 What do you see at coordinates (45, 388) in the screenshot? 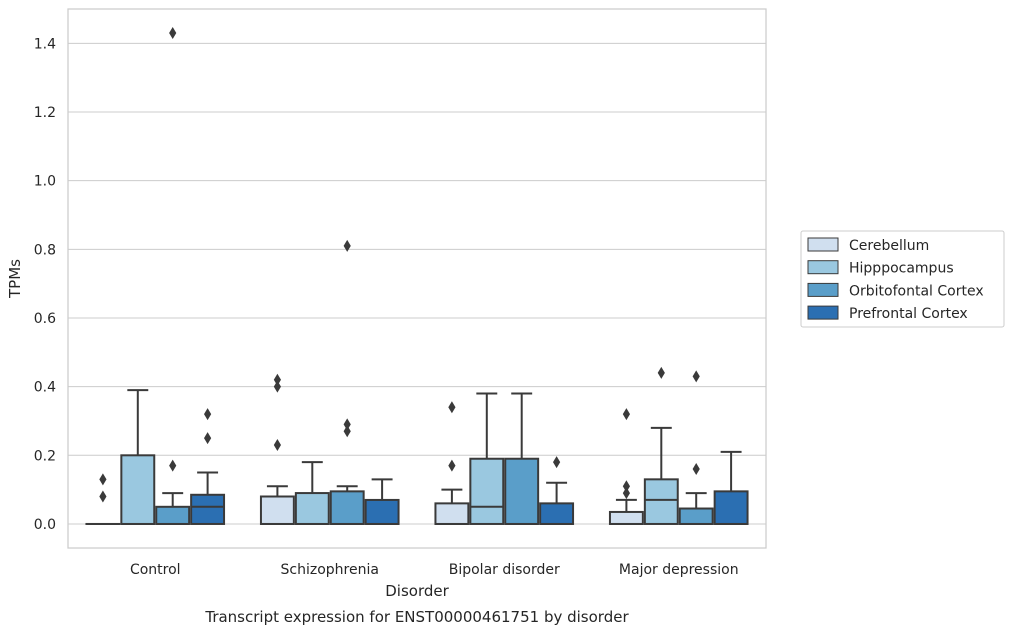
I see `y-tick-label: 0.4` at bounding box center [45, 388].